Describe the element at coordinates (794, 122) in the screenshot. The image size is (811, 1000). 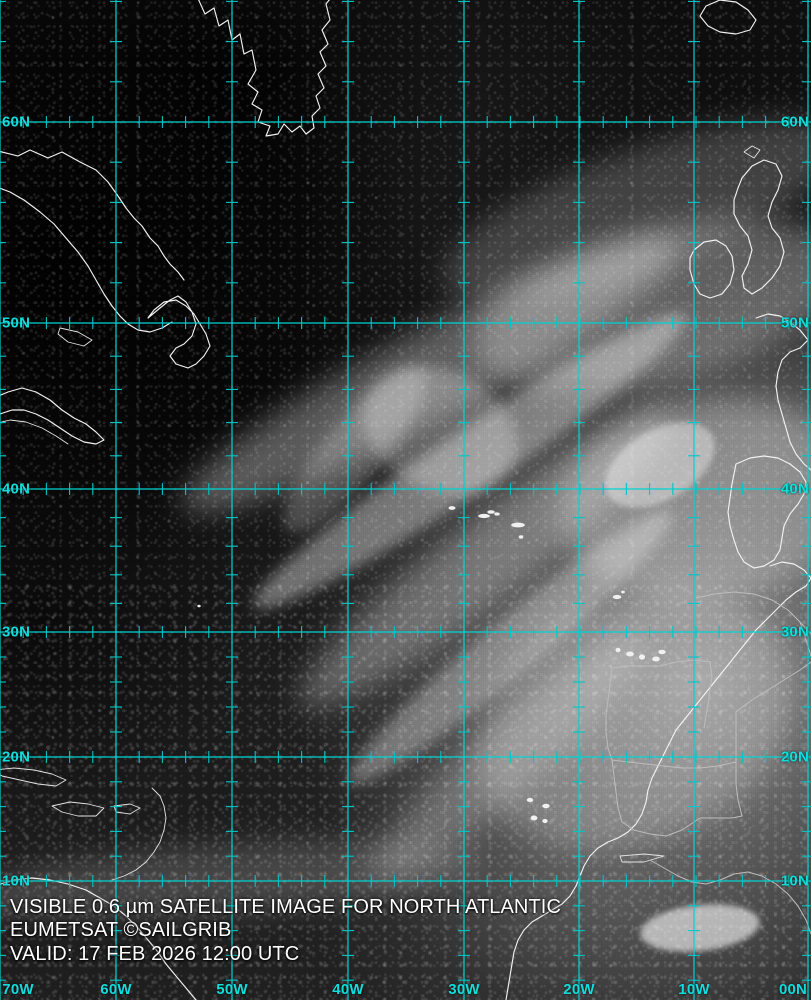
I see `latitude-label-60N-right: 60N` at that location.